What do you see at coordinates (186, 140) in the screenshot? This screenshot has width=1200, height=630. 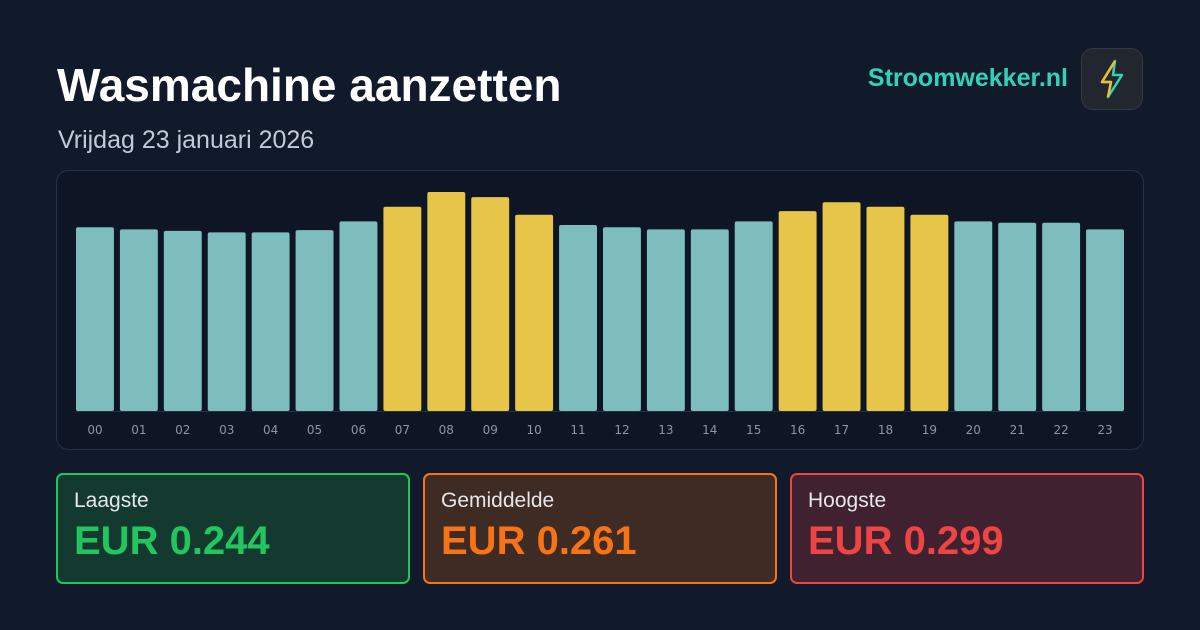 I see `subtitle: Vrijdag 23 januari 2026` at bounding box center [186, 140].